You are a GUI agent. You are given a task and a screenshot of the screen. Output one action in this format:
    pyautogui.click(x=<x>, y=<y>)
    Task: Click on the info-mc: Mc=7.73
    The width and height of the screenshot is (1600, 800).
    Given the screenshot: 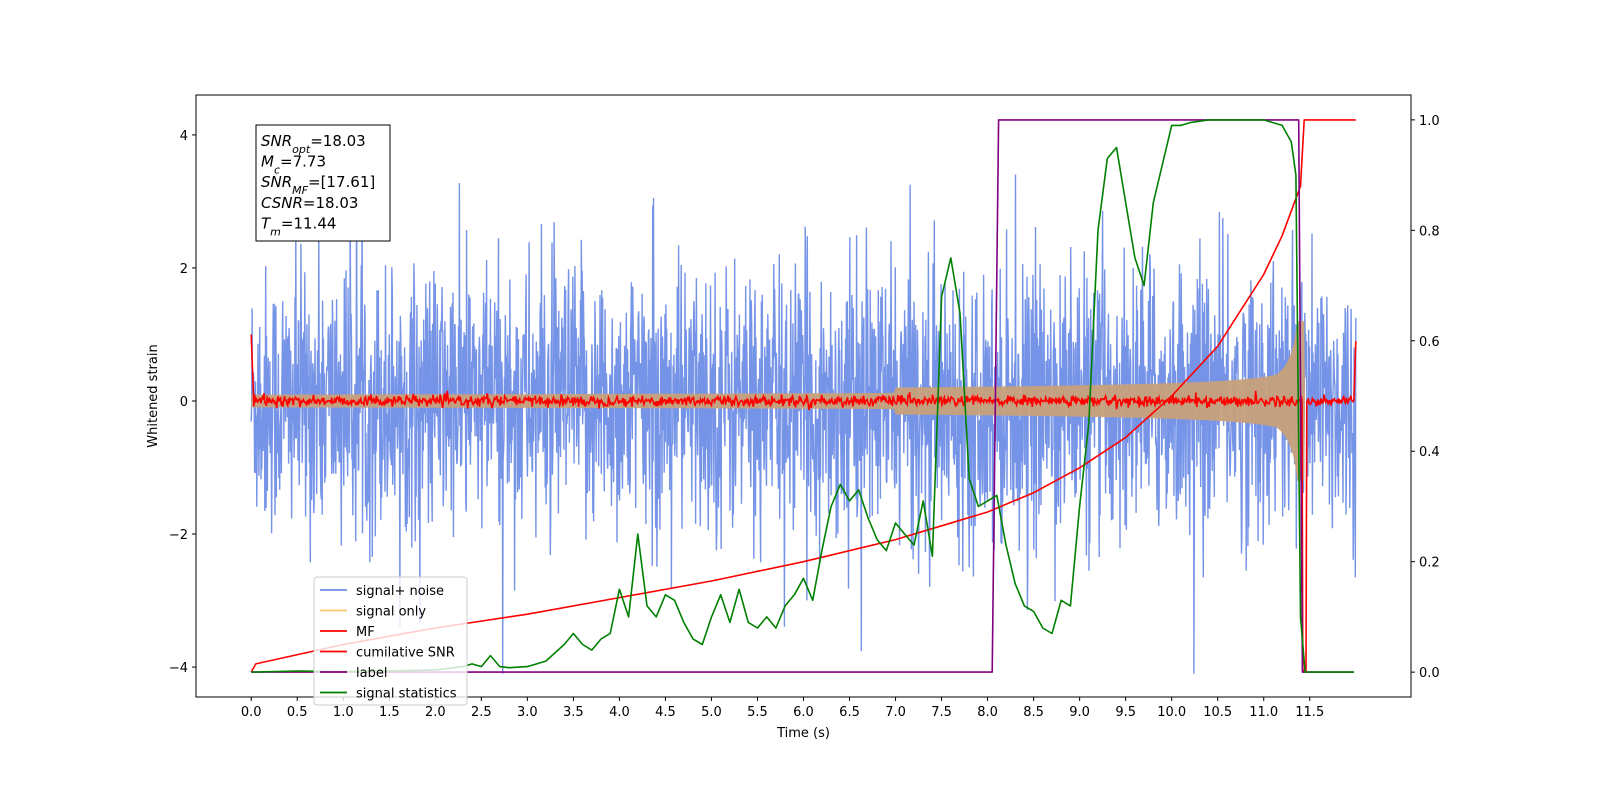 What is the action you would take?
    pyautogui.click(x=293, y=165)
    